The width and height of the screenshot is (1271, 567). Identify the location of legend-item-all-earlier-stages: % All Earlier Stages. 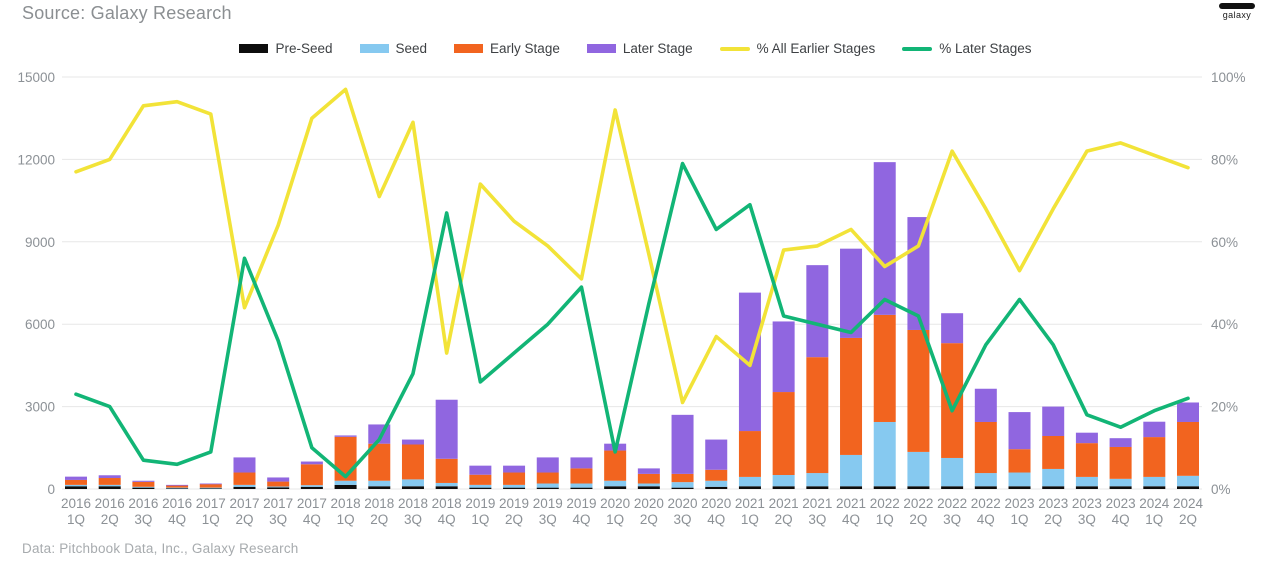
(797, 48).